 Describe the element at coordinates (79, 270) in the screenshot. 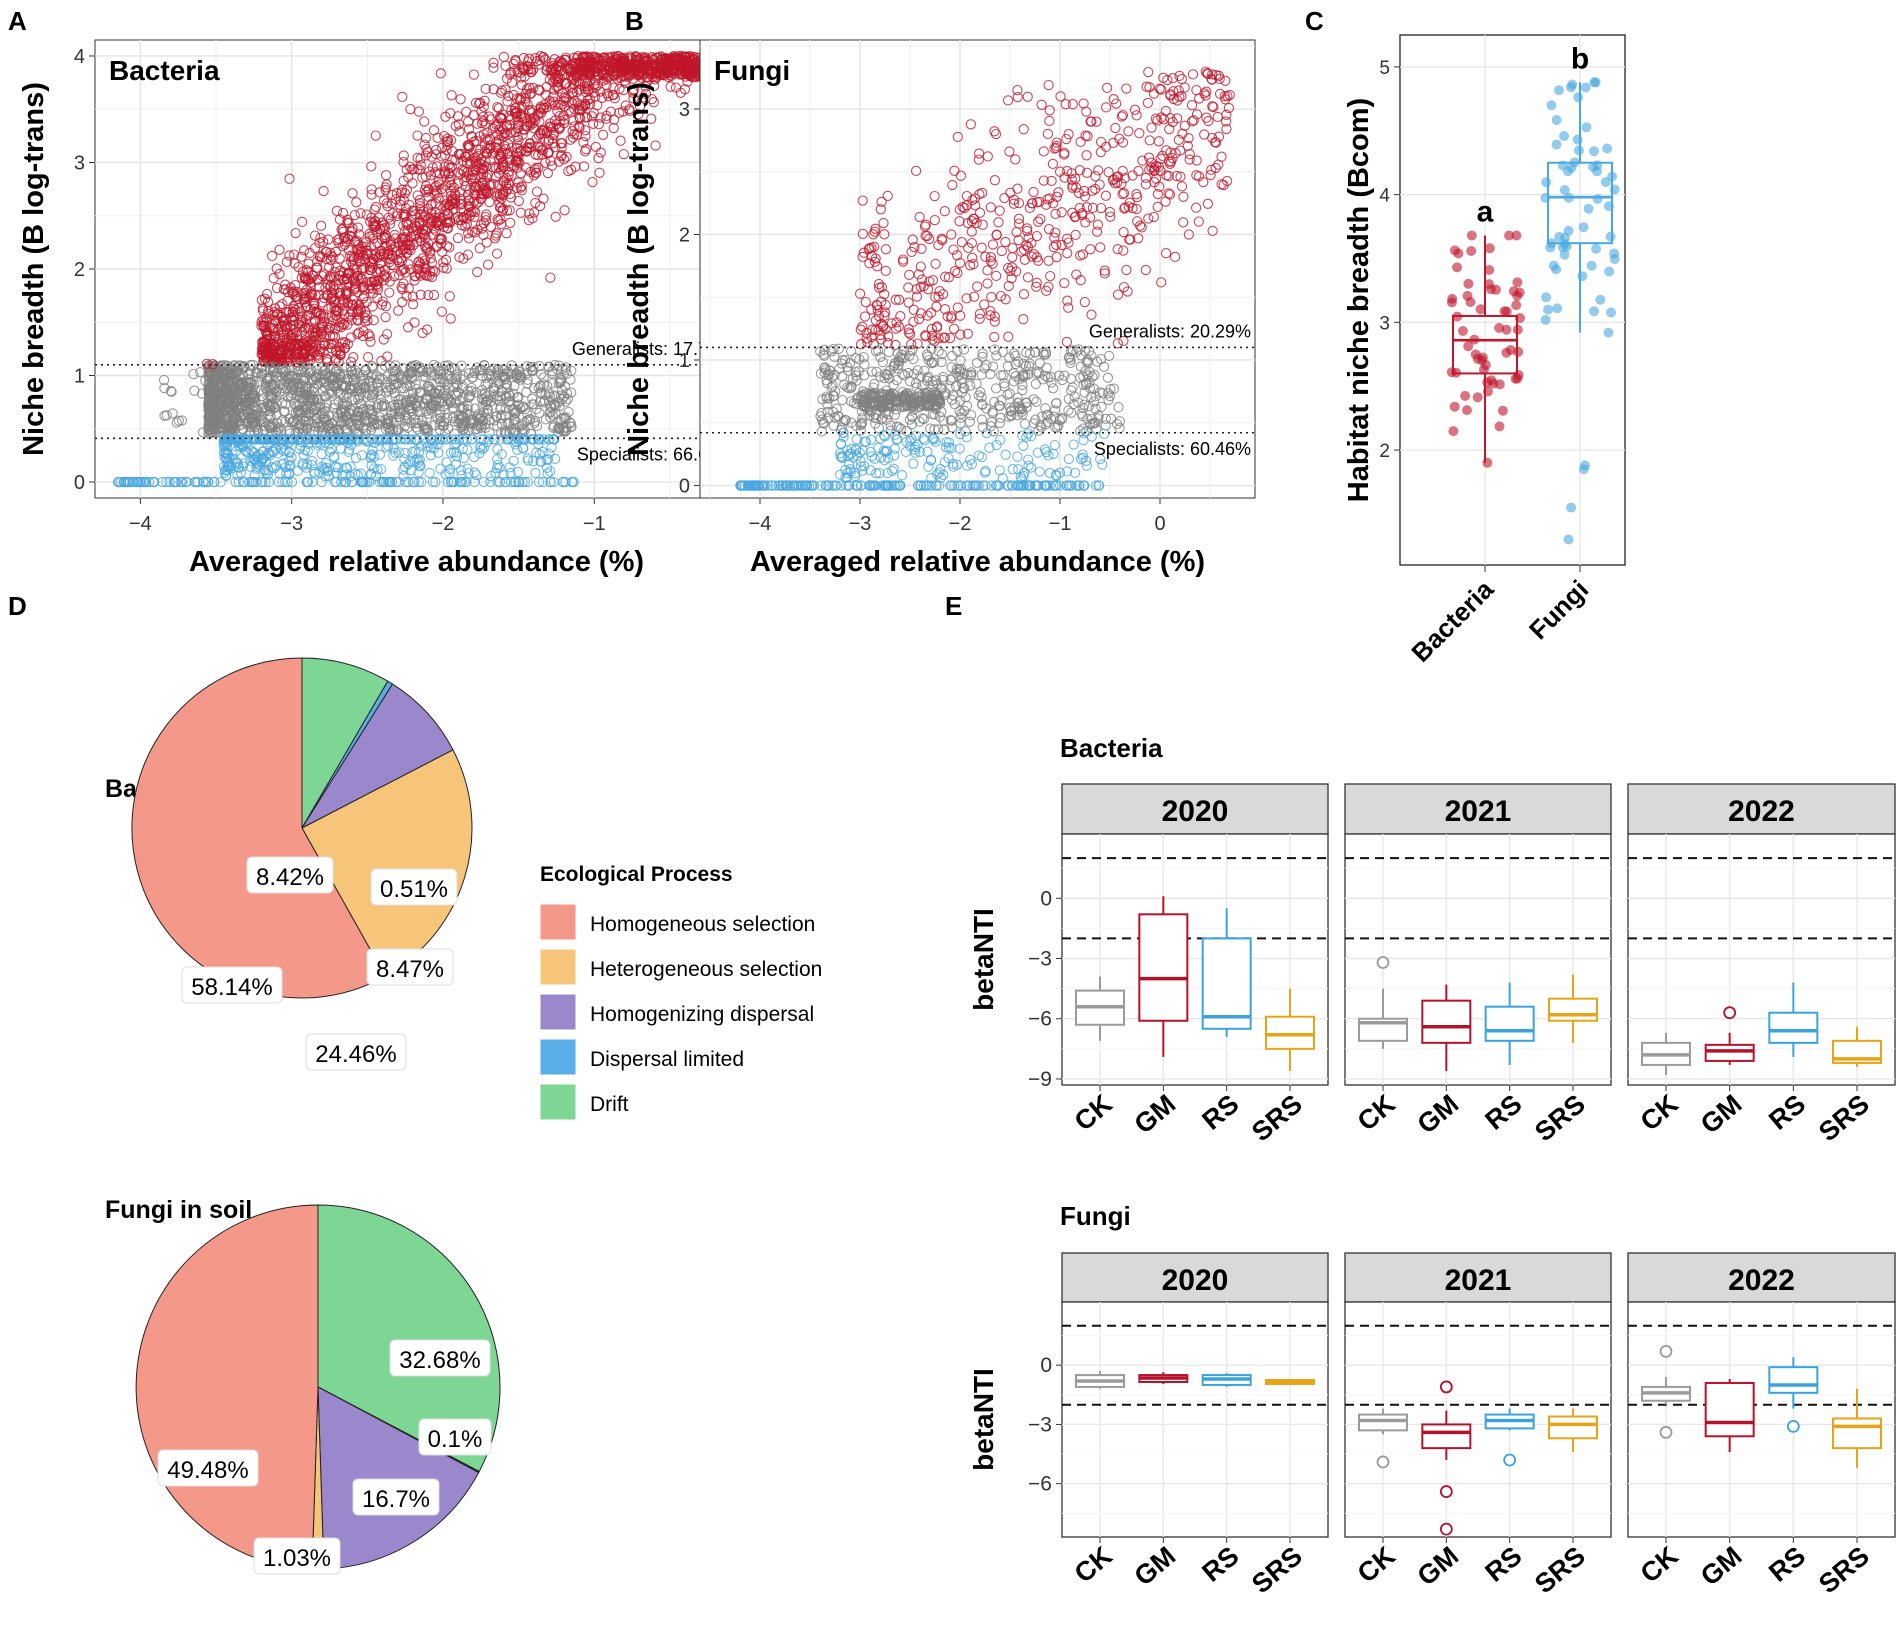

I see `y-tick-label: 2` at that location.